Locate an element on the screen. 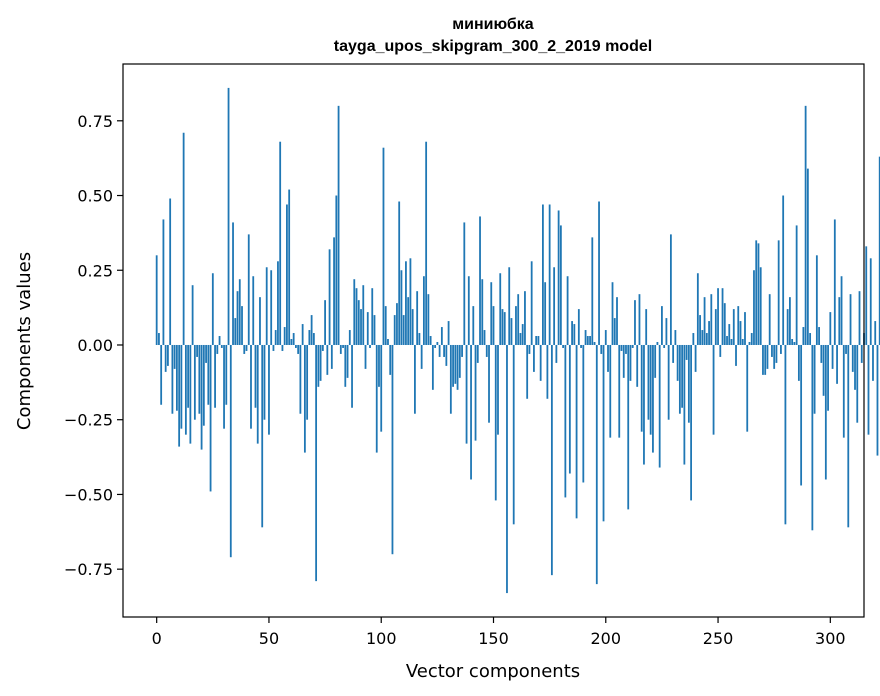 The image size is (880, 696). x-axis: 0 50 100 150 200 250 300 is located at coordinates (499, 632).